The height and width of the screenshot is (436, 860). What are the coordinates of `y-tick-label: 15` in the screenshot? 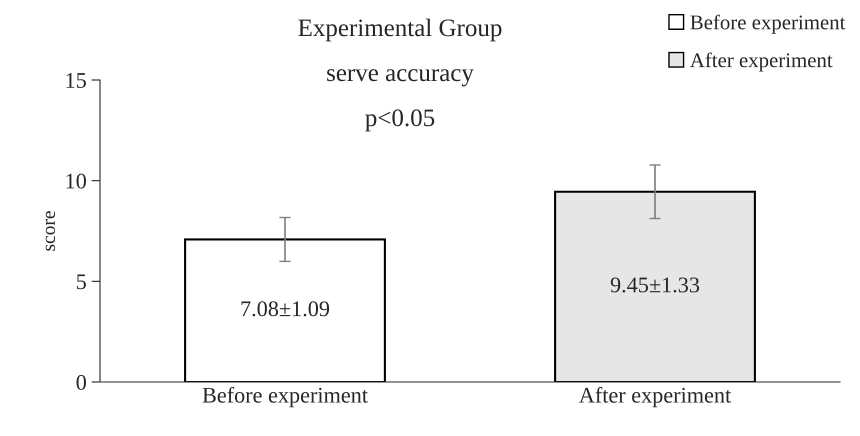 It's located at (76, 80).